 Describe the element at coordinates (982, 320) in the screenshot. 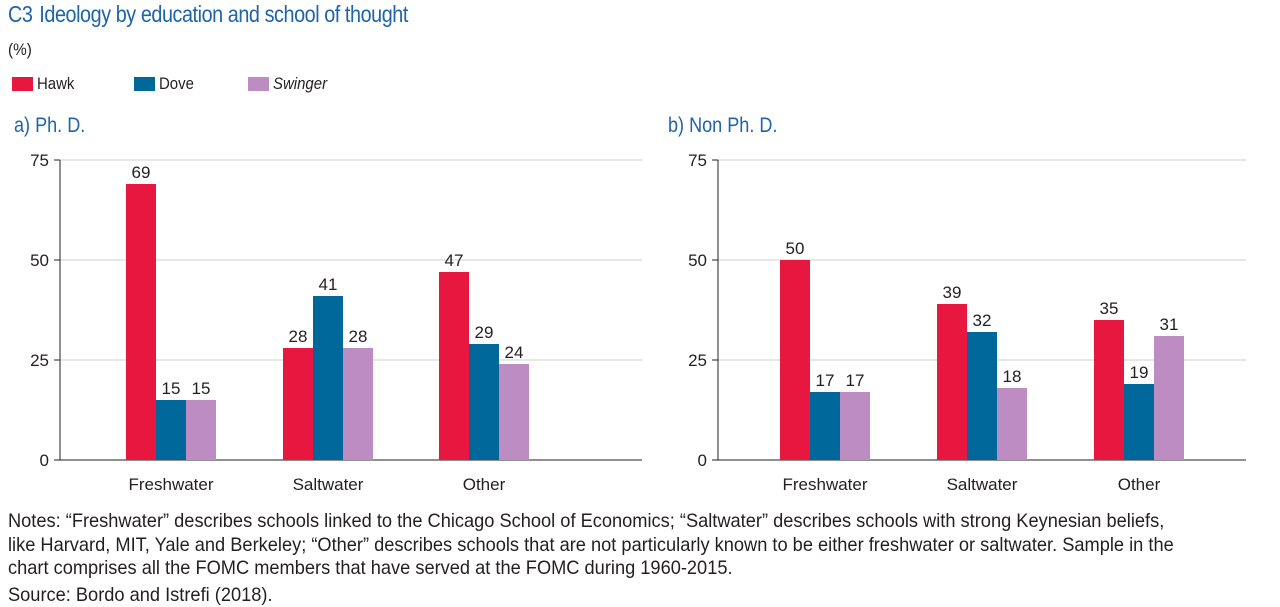

I see `panel-b-data-label-saltwater-dove: 32` at that location.